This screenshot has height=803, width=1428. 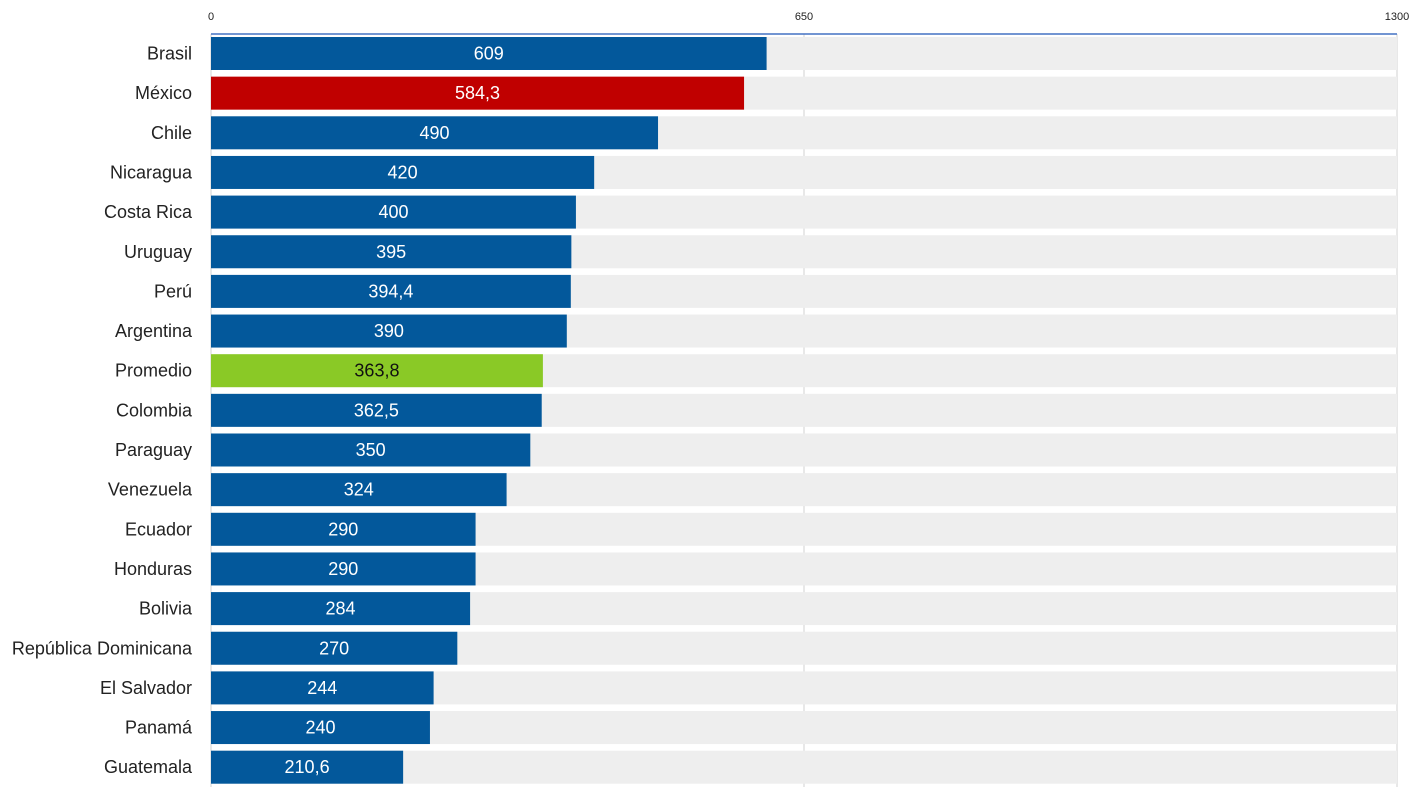 What do you see at coordinates (173, 291) in the screenshot?
I see `category-label: Perú` at bounding box center [173, 291].